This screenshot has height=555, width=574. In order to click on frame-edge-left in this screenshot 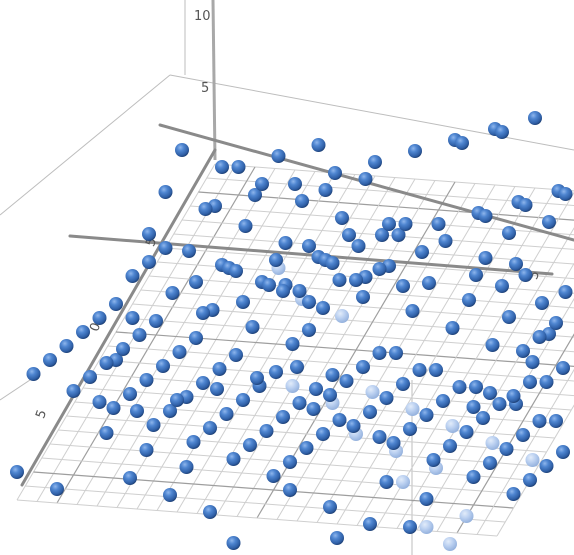, I will do `click(85, 145)`.